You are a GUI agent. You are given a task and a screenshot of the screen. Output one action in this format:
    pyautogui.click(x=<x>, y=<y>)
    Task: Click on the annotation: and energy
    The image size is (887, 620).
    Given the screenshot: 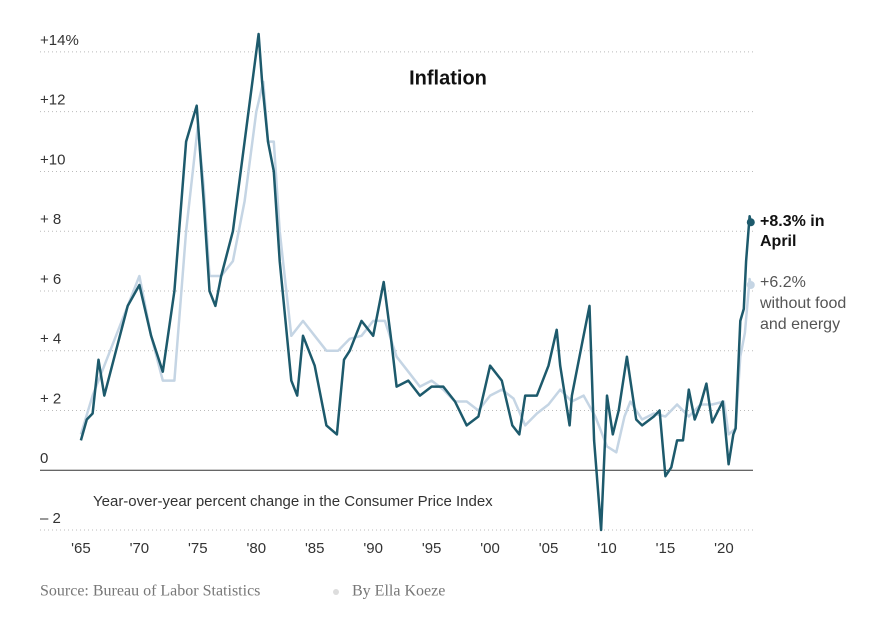 What is the action you would take?
    pyautogui.click(x=800, y=324)
    